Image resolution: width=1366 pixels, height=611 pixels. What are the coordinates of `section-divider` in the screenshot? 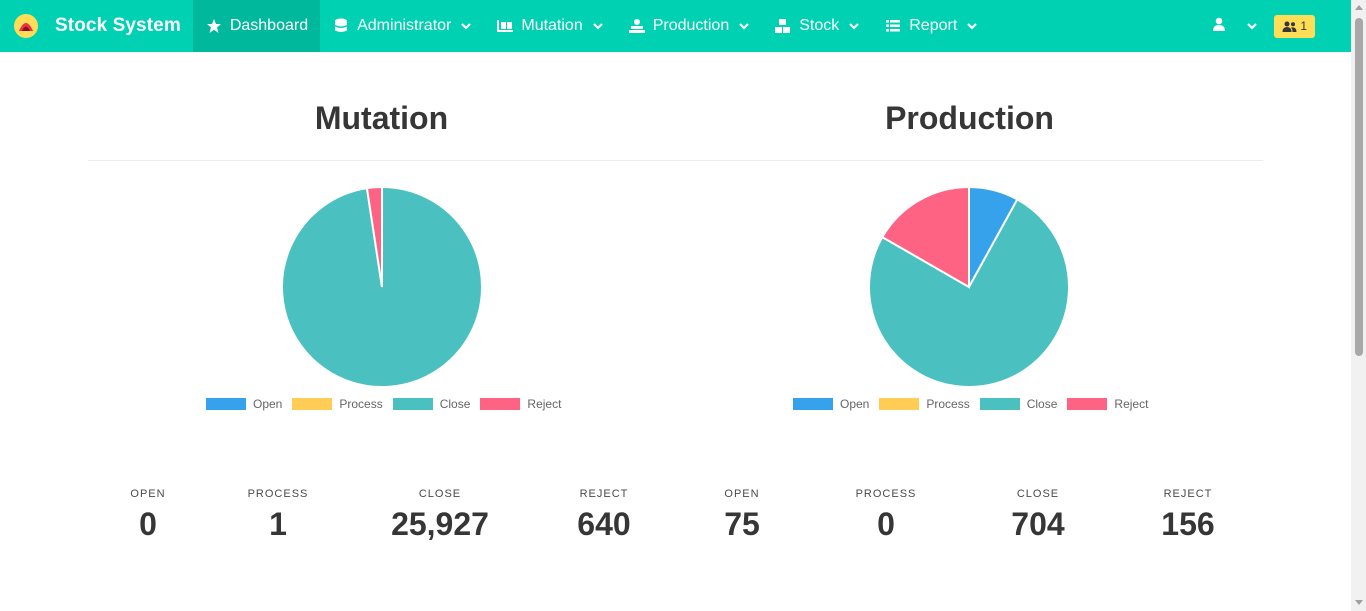 It's located at (675, 160).